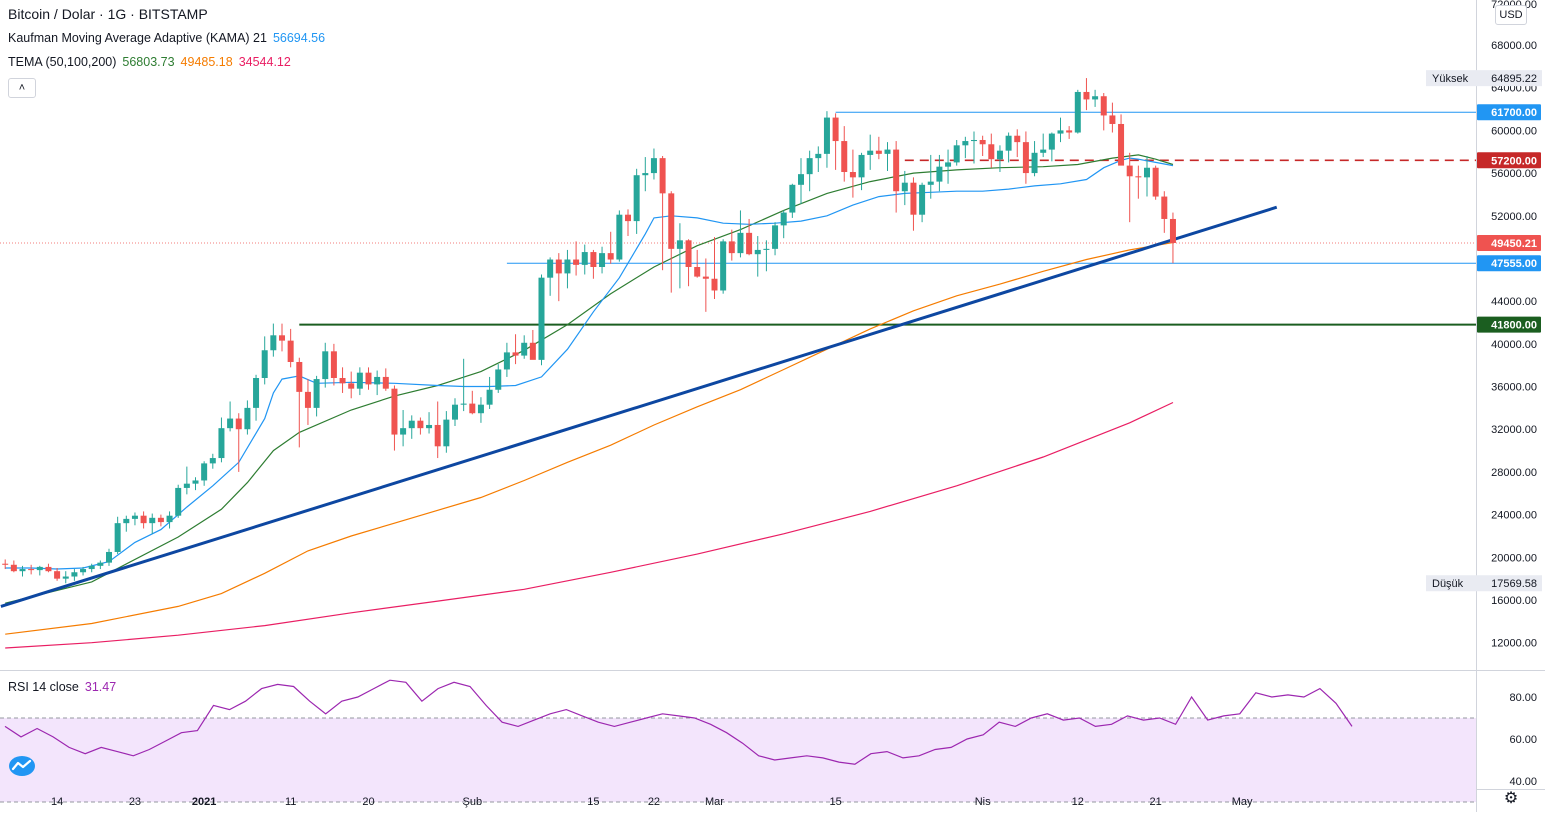 The image size is (1545, 817). What do you see at coordinates (983, 802) in the screenshot?
I see `time-tick: Nis` at bounding box center [983, 802].